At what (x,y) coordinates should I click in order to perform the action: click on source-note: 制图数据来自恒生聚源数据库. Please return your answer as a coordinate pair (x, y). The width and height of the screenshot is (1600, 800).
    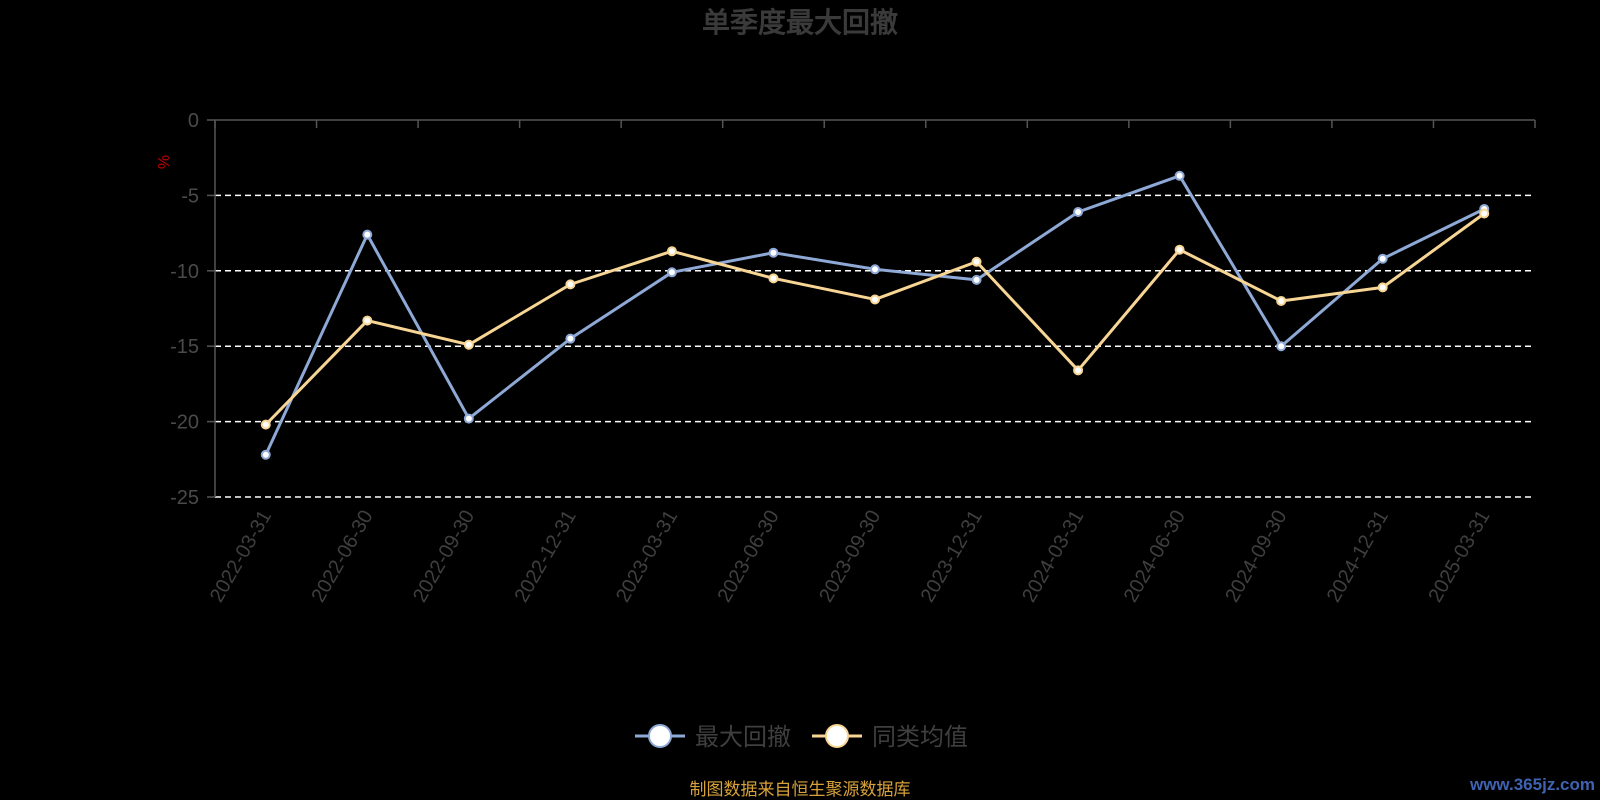
    Looking at the image, I should click on (800, 789).